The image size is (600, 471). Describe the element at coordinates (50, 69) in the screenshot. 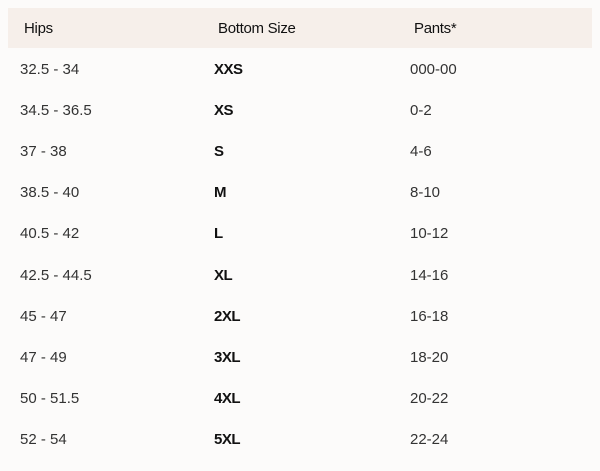

I see `hips-cell: 32.5 - 34` at that location.